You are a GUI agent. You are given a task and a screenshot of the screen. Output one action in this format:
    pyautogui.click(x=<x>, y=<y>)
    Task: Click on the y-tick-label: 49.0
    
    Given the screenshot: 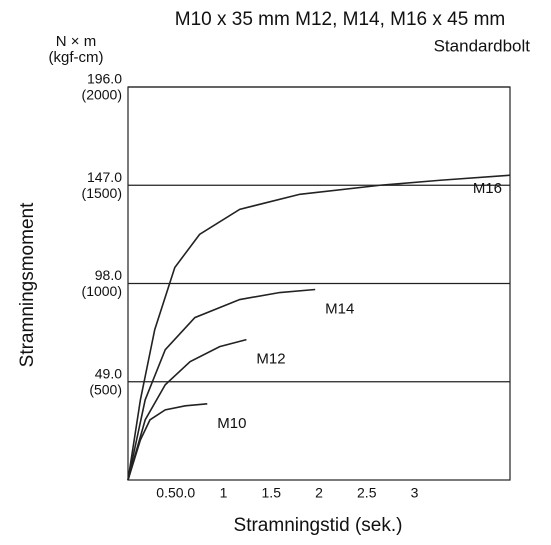 What is the action you would take?
    pyautogui.click(x=108, y=373)
    